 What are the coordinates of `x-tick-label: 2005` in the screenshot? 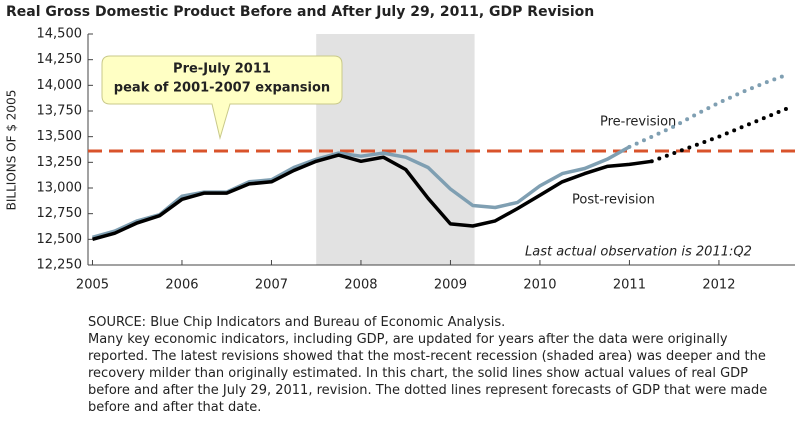 It's located at (92, 285).